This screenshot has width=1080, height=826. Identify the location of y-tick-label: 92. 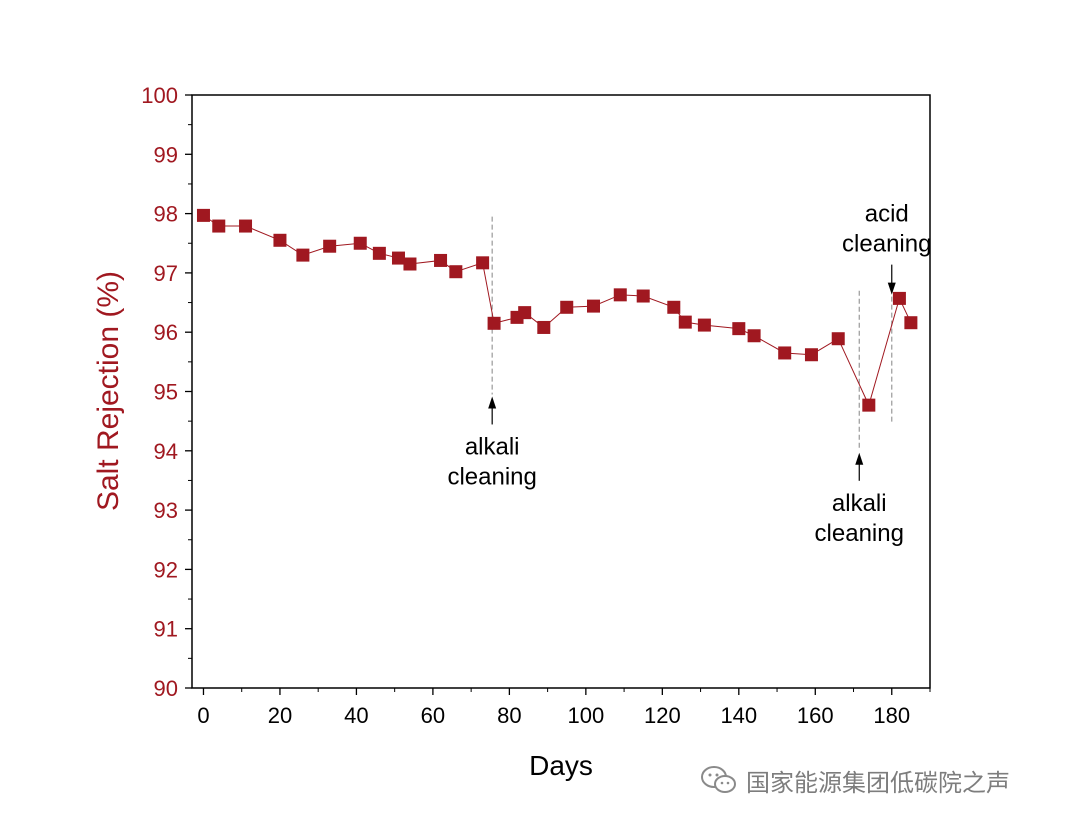
(166, 569).